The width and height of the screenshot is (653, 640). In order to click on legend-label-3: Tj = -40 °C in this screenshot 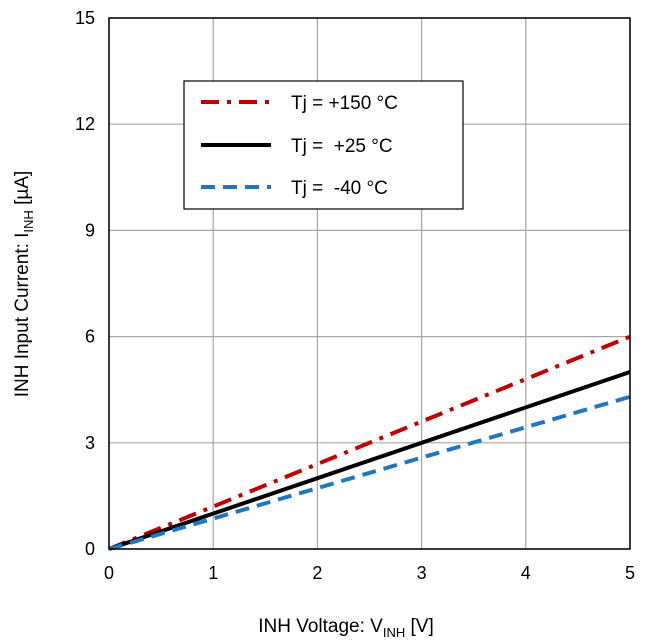, I will do `click(339, 188)`.